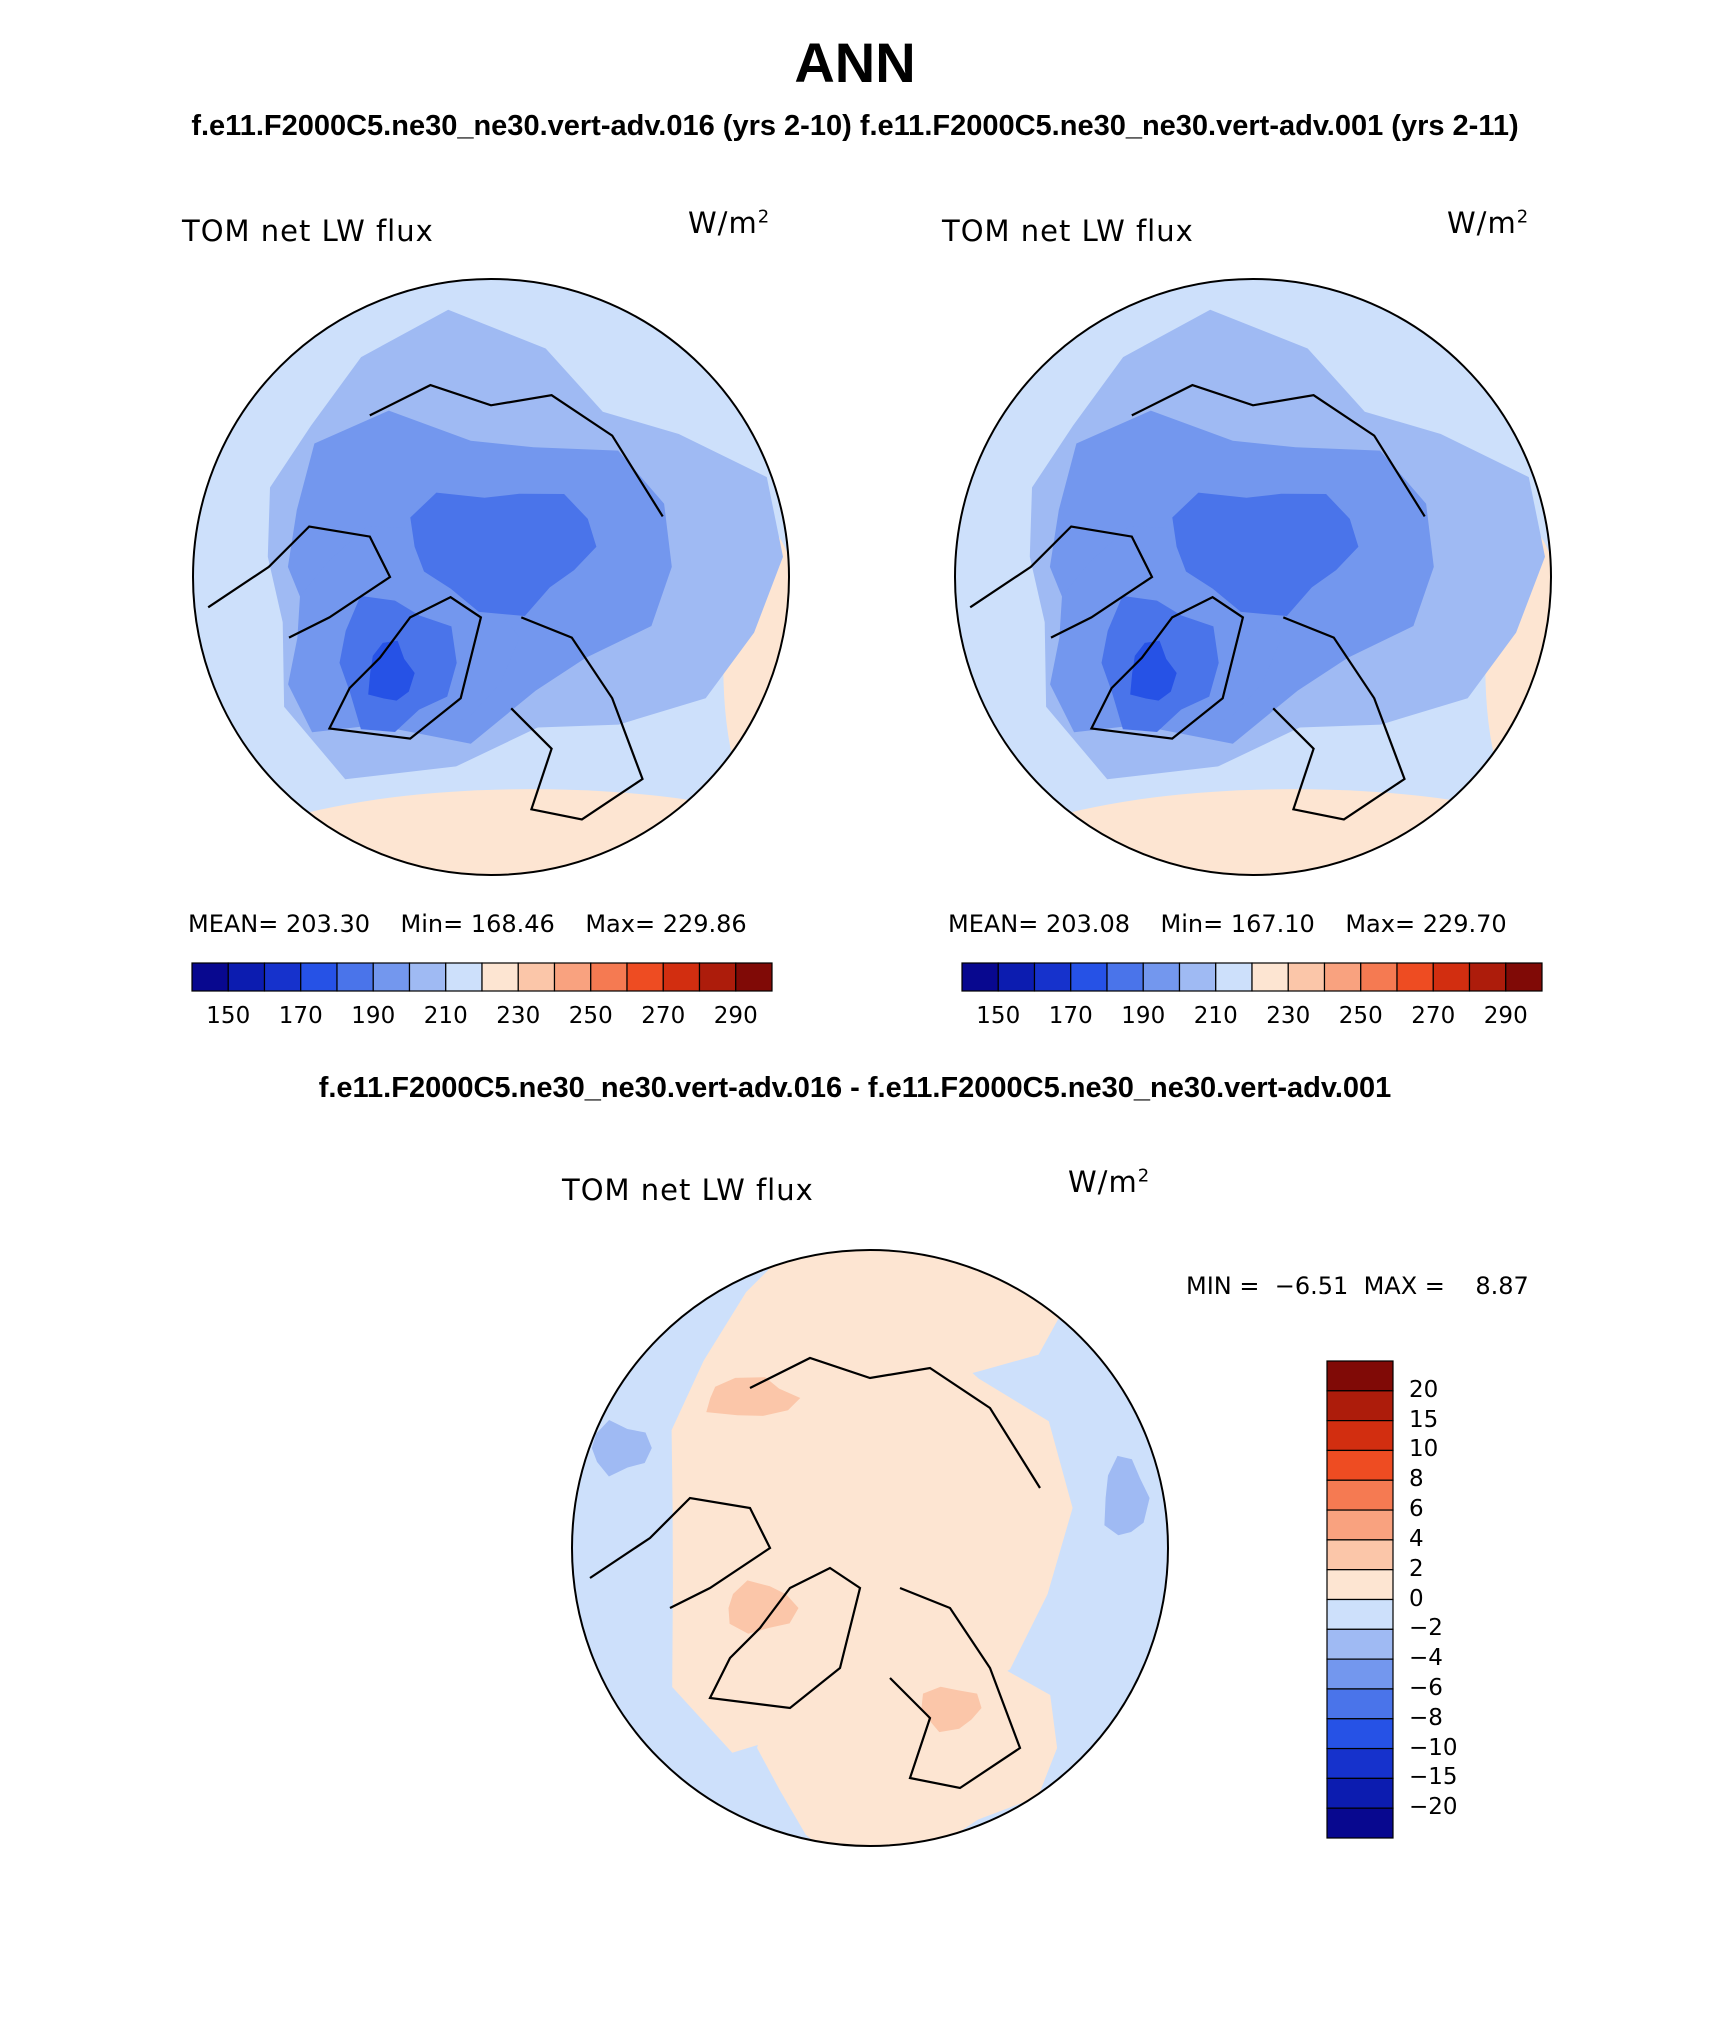 The width and height of the screenshot is (1710, 2044). What do you see at coordinates (1464, 924) in the screenshot?
I see `max-value: 229.70` at bounding box center [1464, 924].